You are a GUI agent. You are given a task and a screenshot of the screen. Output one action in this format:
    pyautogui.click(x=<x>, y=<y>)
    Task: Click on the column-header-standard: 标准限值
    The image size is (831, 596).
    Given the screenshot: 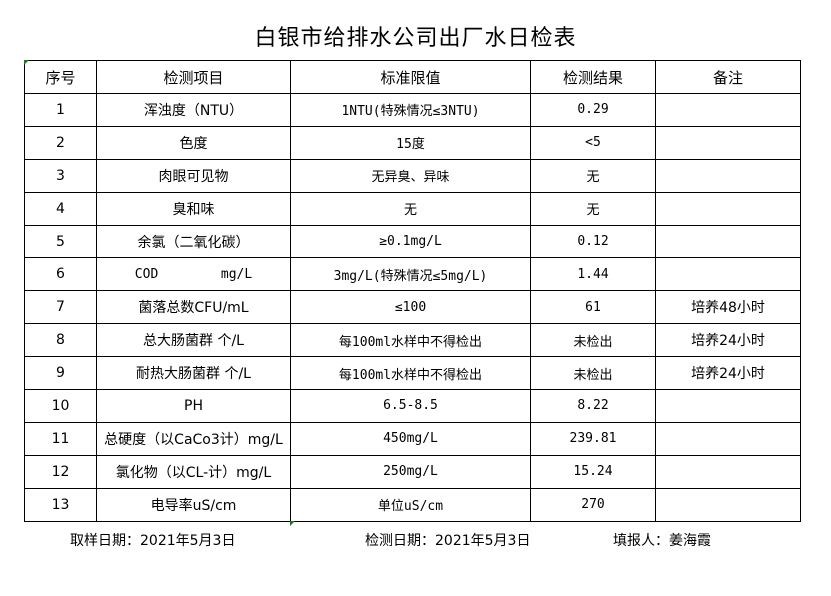 What is the action you would take?
    pyautogui.click(x=410, y=77)
    